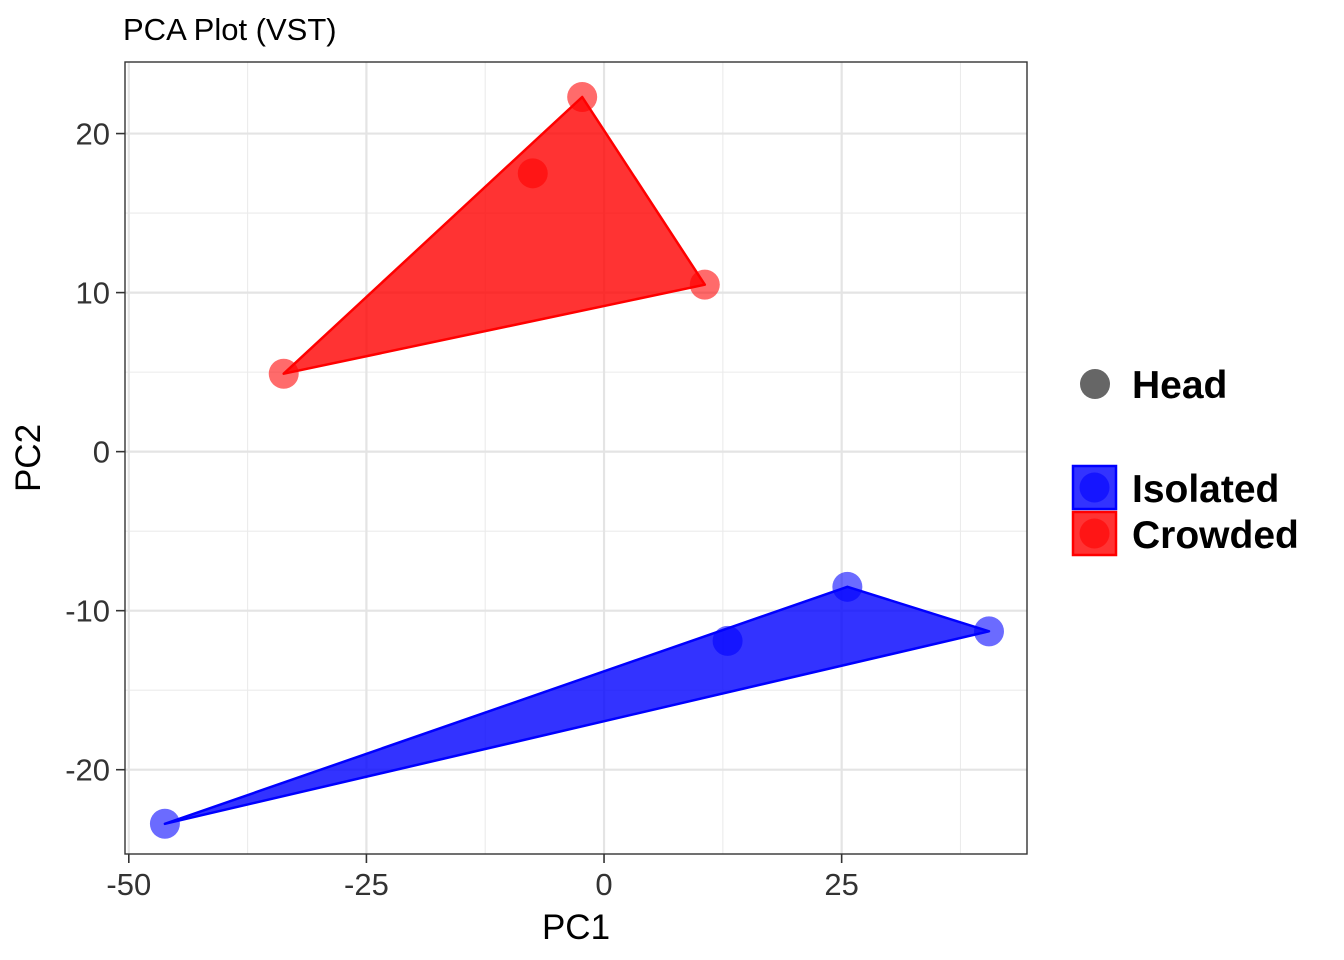  I want to click on x-axis-title: PC1, so click(576, 927).